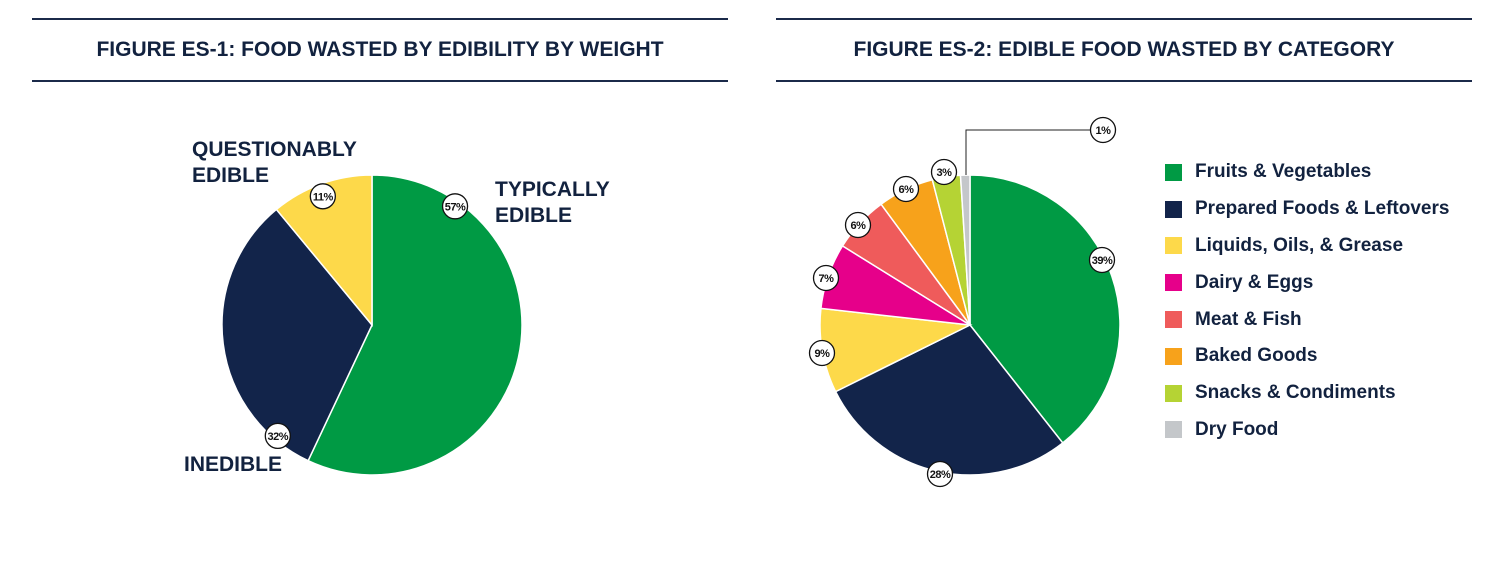  What do you see at coordinates (1295, 393) in the screenshot?
I see `legend-label: Snacks & Condiments` at bounding box center [1295, 393].